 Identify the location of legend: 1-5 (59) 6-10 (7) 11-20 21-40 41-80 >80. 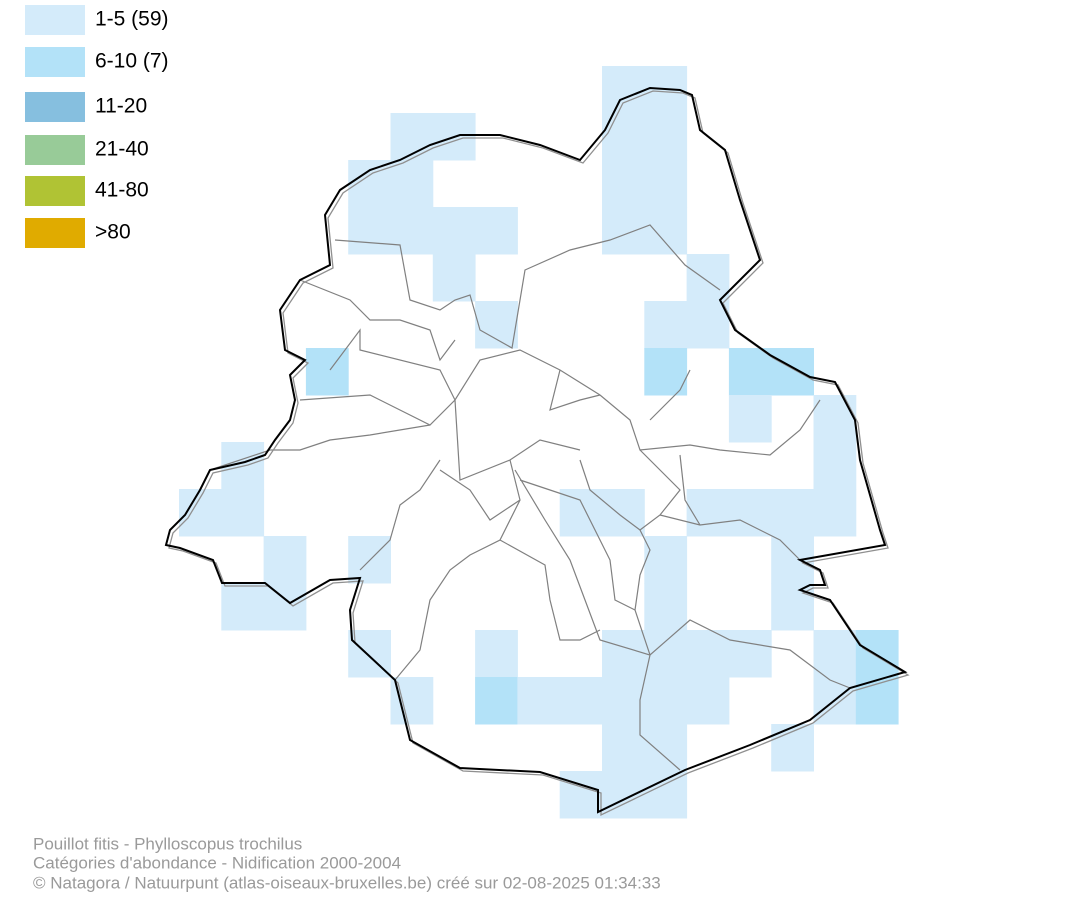
(97, 126).